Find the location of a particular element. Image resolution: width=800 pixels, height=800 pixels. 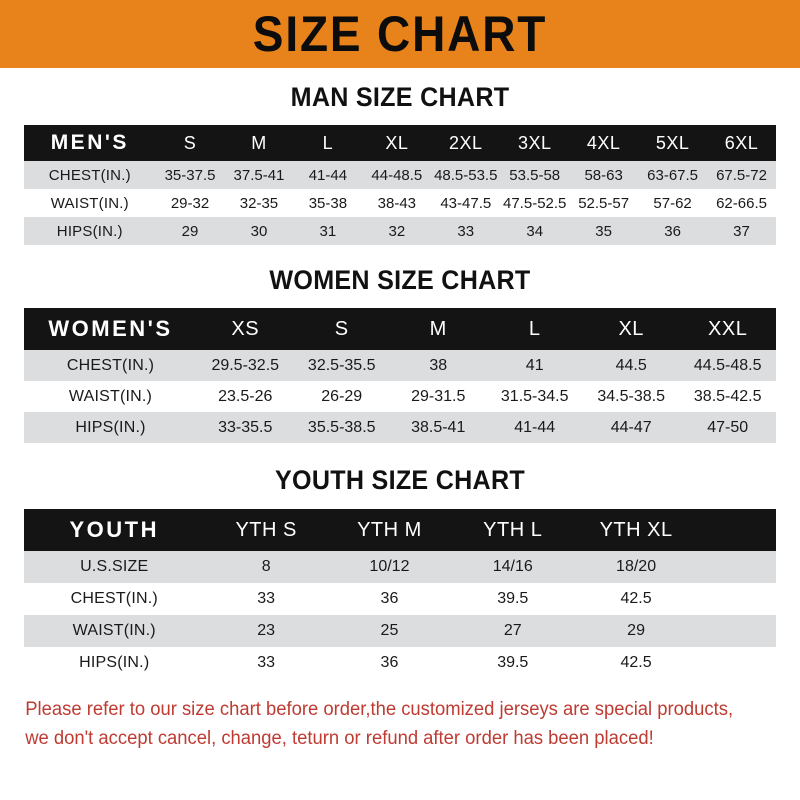

table-cell: 35-38 is located at coordinates (328, 203).